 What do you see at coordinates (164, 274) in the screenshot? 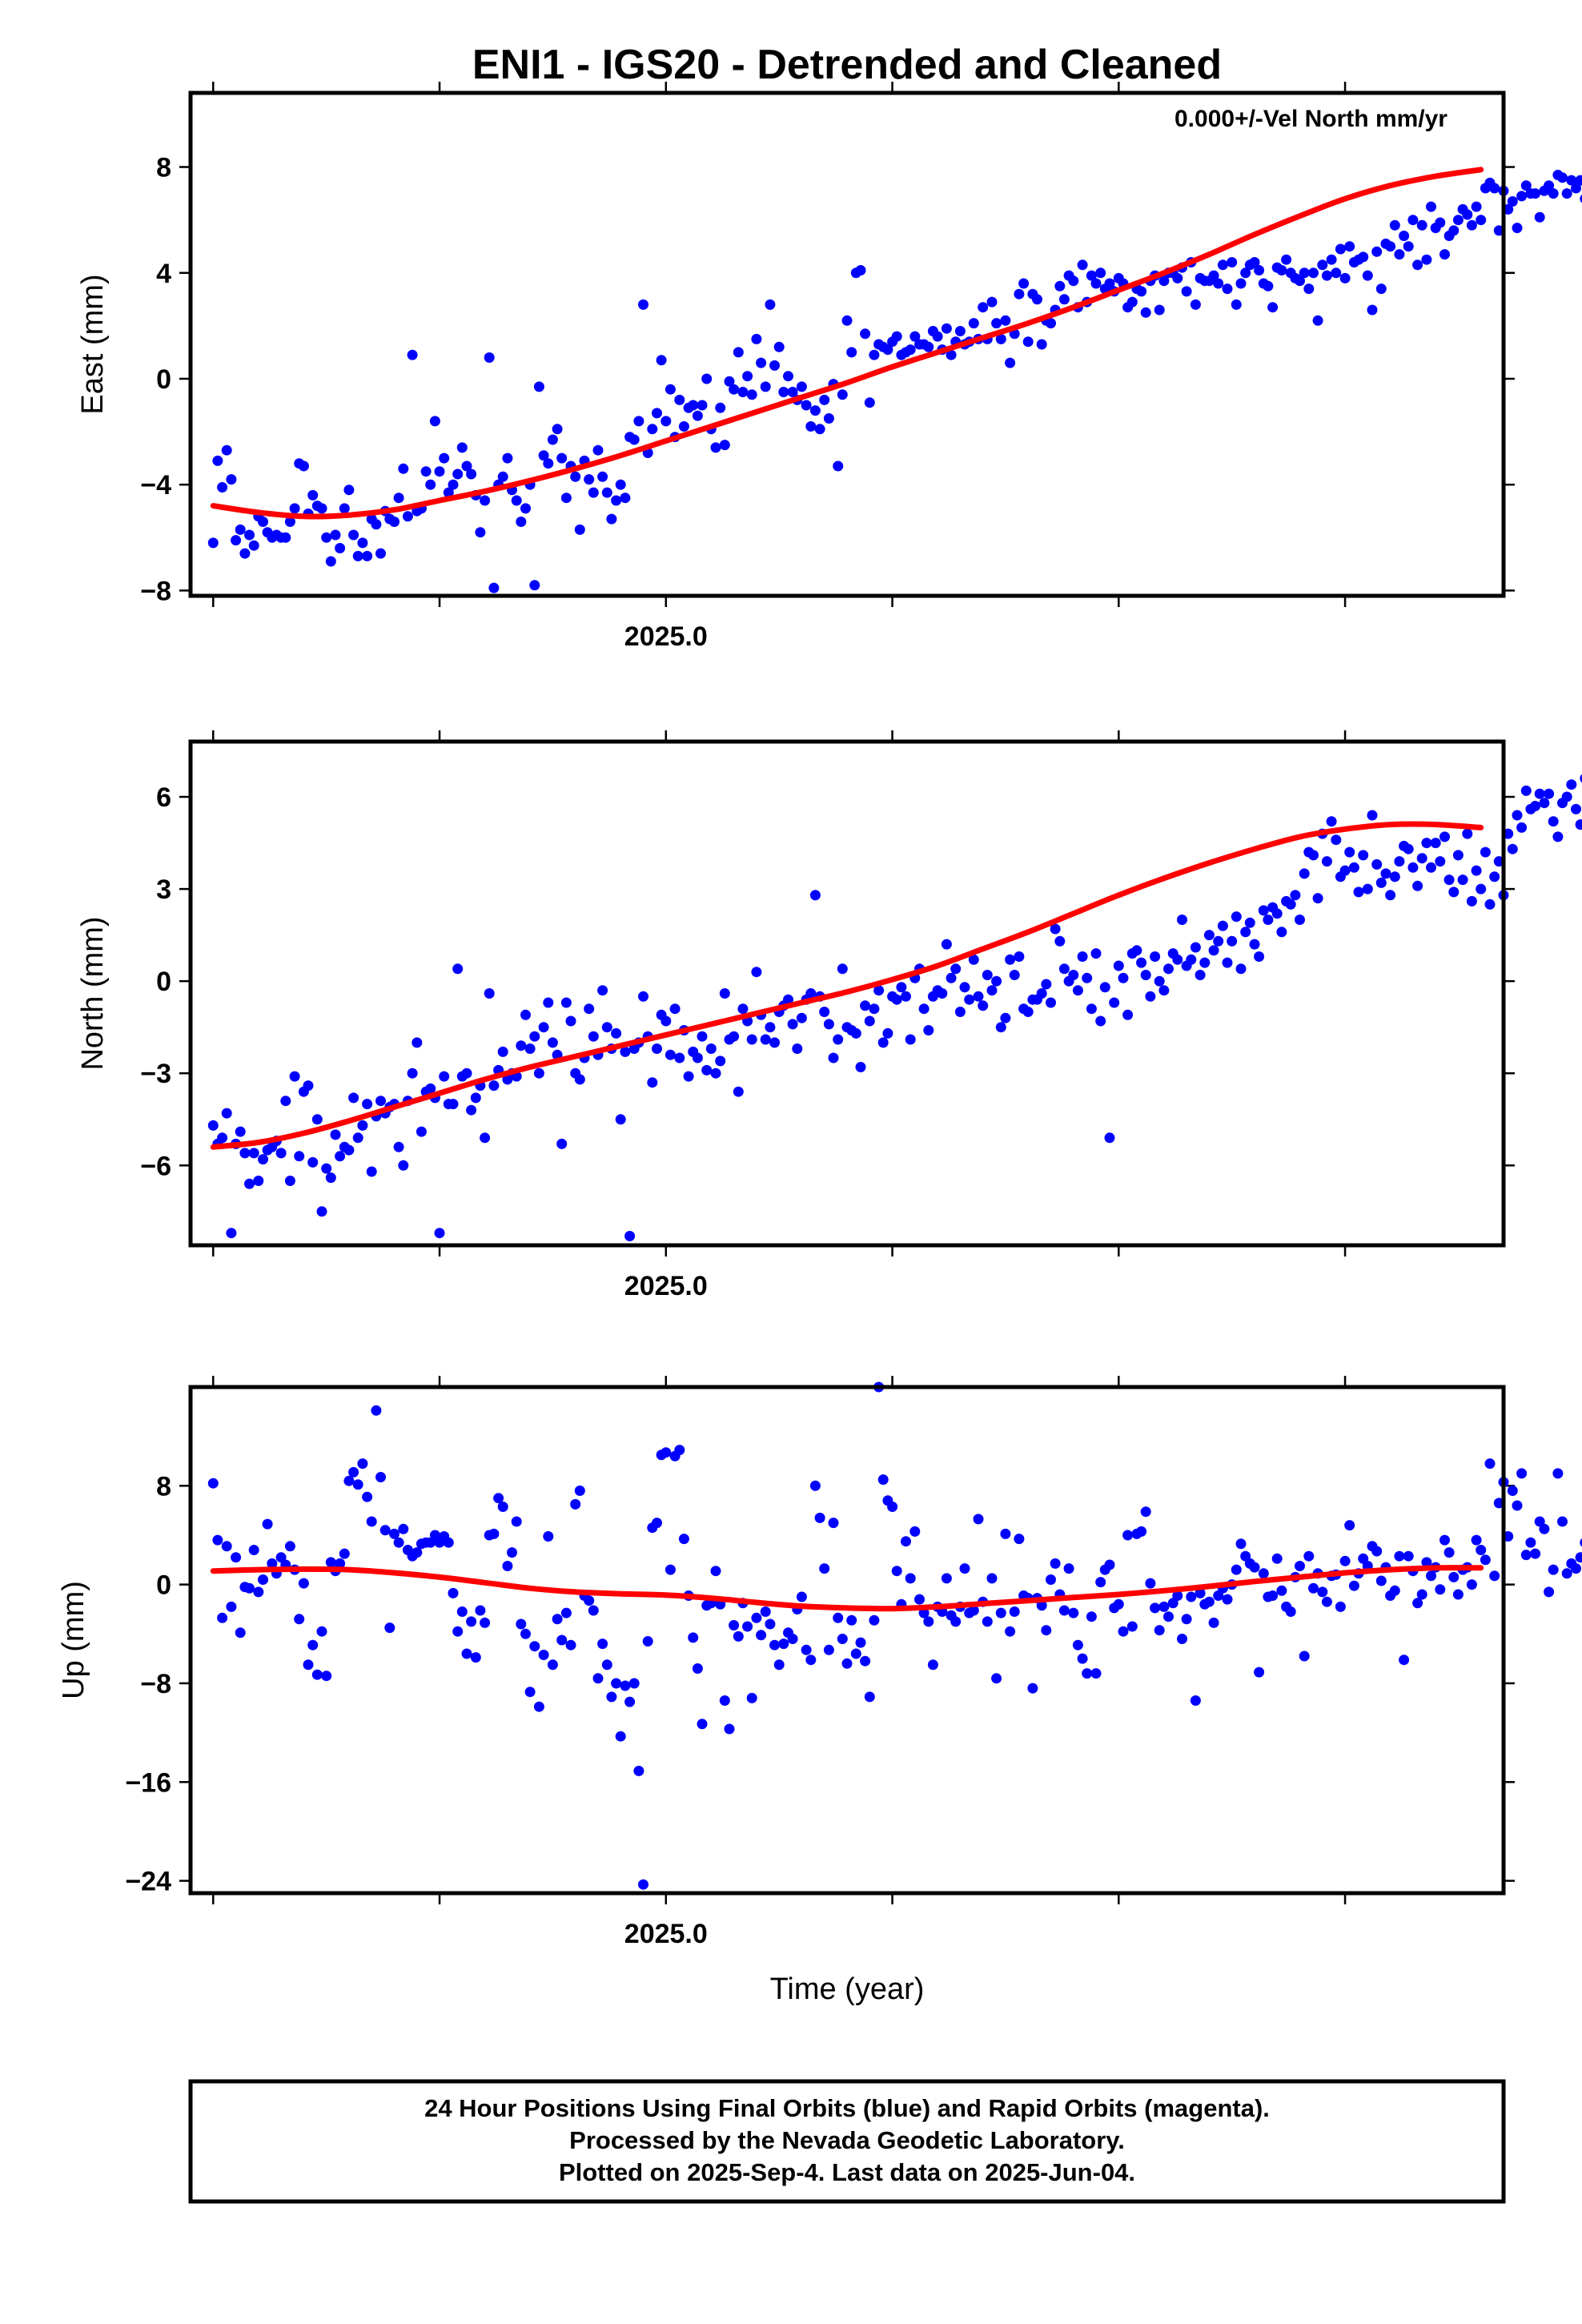
I see `y-tick-label: 4` at bounding box center [164, 274].